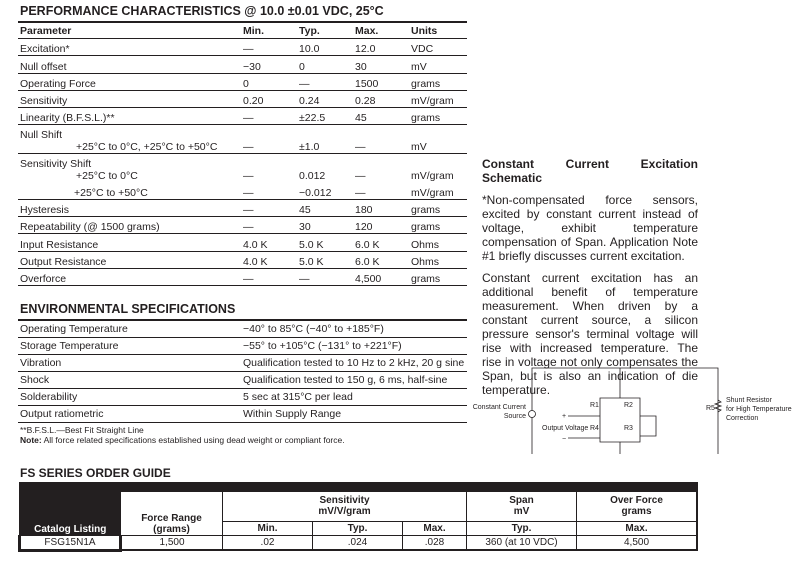 The width and height of the screenshot is (809, 566). Describe the element at coordinates (344, 500) in the screenshot. I see `header-text: Sensitivity` at that location.